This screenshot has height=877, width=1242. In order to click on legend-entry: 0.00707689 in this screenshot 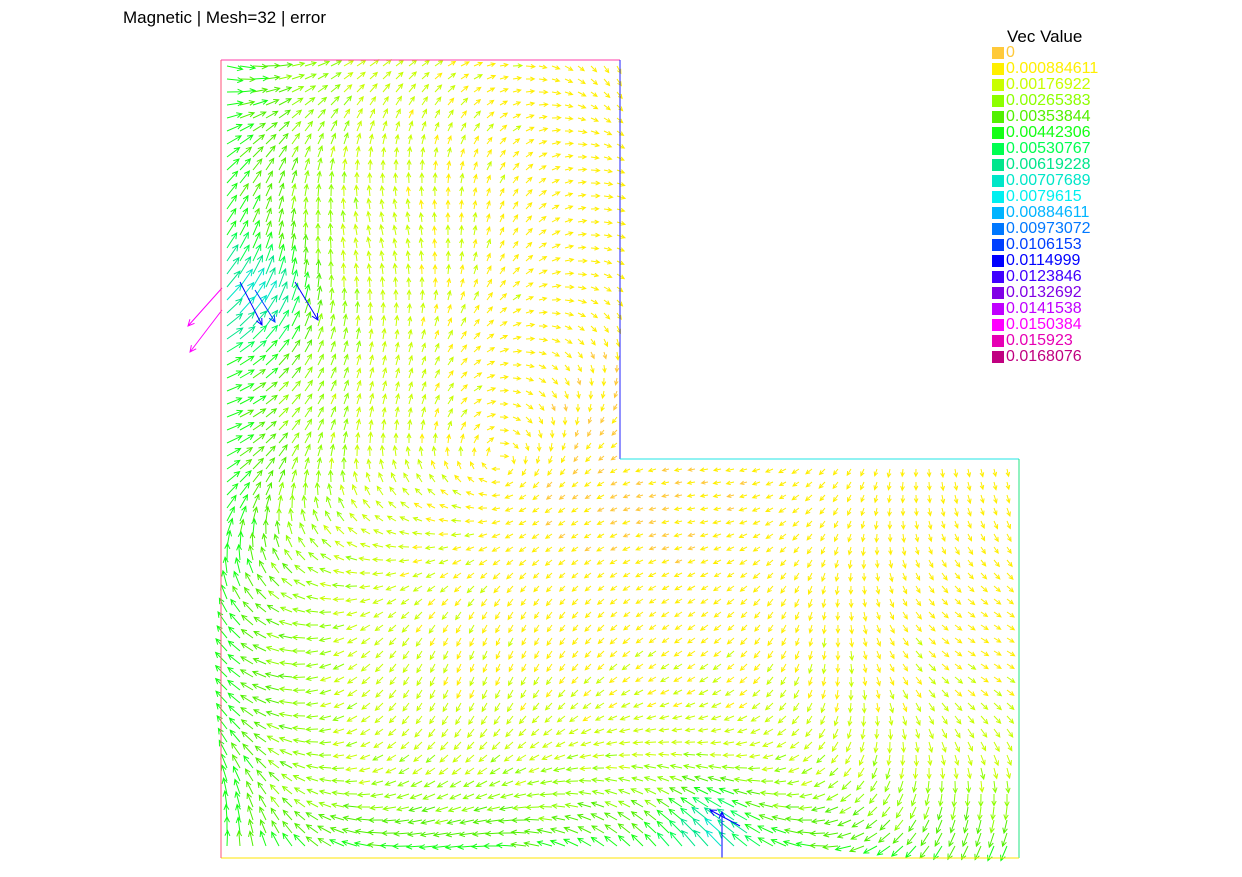, I will do `click(1041, 181)`.